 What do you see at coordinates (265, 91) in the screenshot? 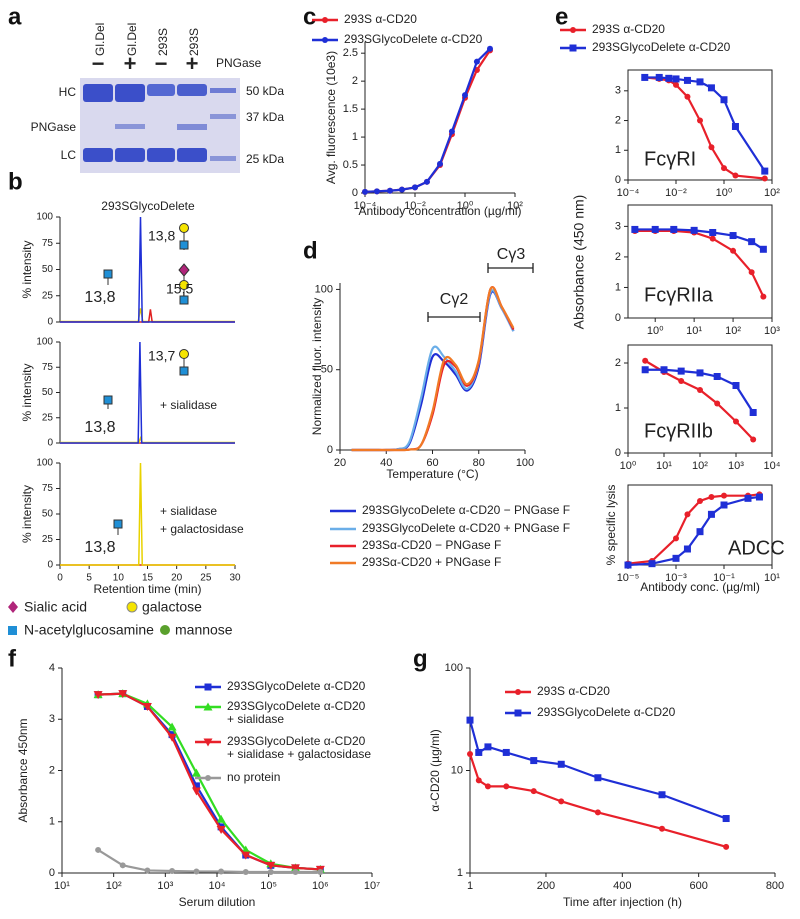
I see `marker-label: 50 kDa` at bounding box center [265, 91].